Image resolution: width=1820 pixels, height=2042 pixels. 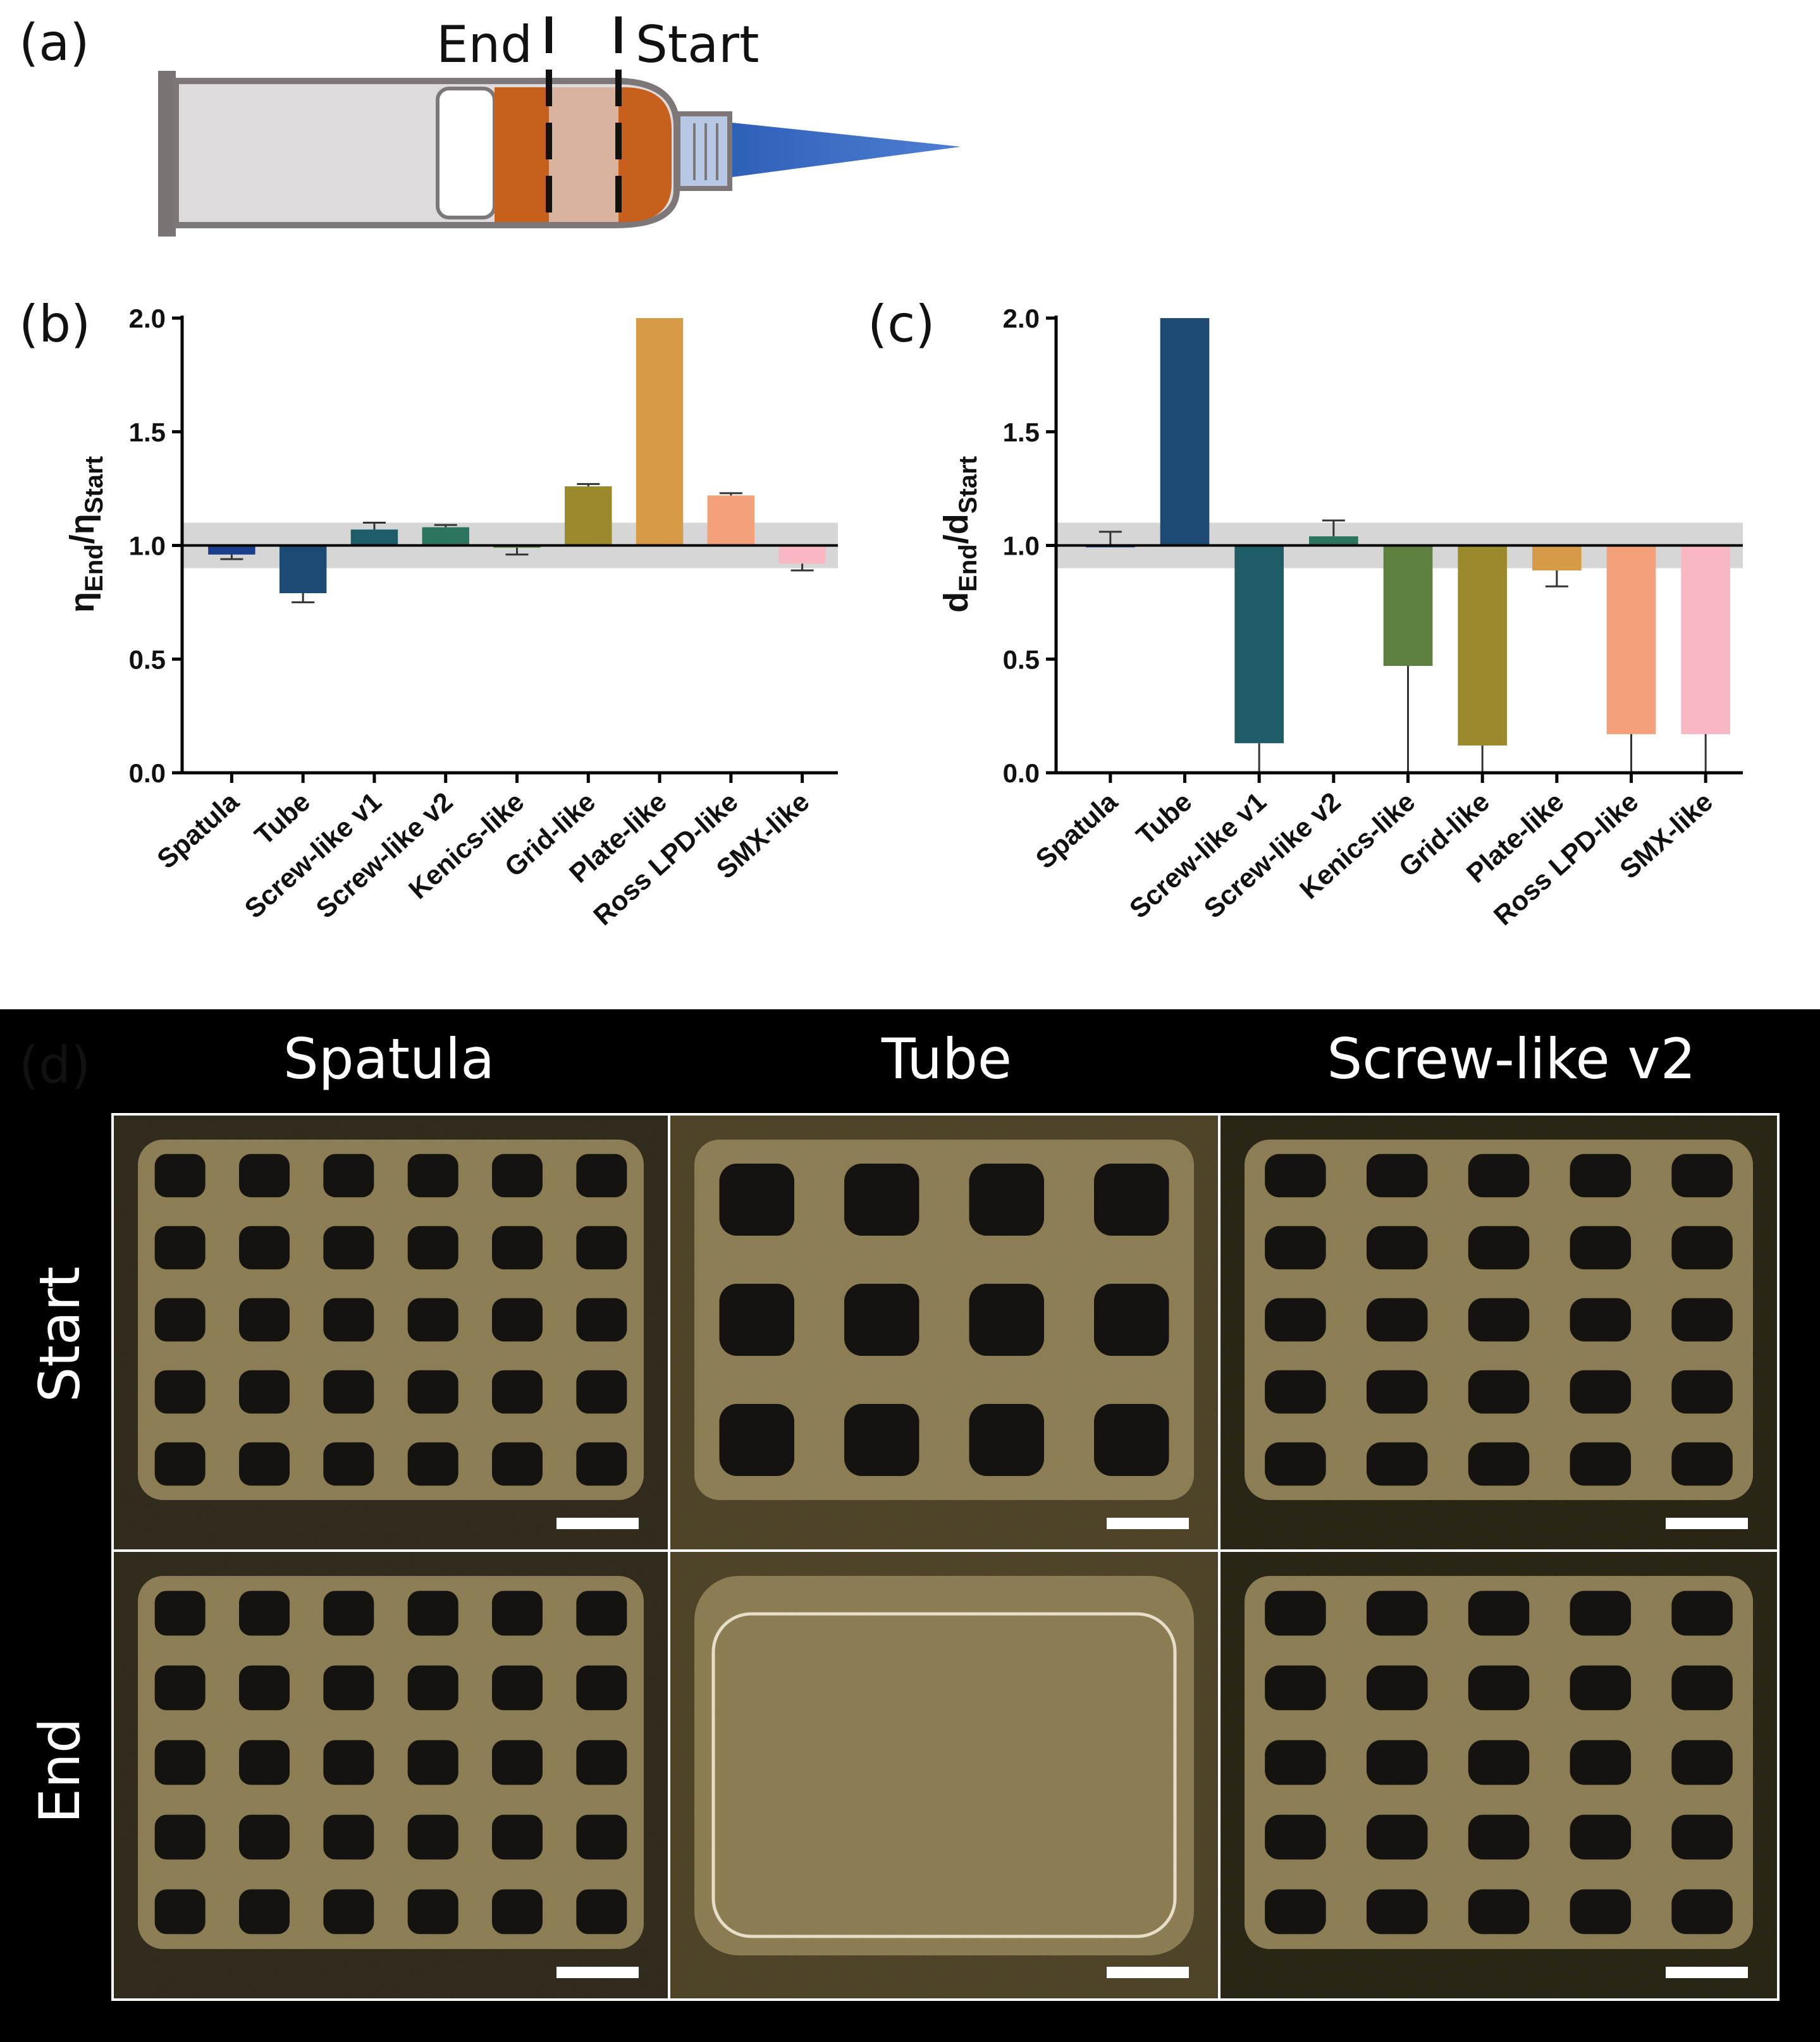 I want to click on x-tick-label-tube: Tube, so click(x=1164, y=819).